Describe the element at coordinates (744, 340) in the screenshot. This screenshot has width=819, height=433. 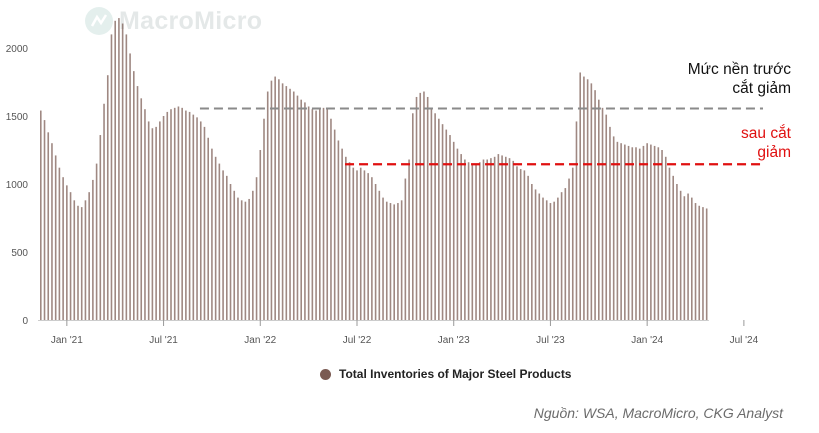
I see `x-tick-label: Jul '24` at that location.